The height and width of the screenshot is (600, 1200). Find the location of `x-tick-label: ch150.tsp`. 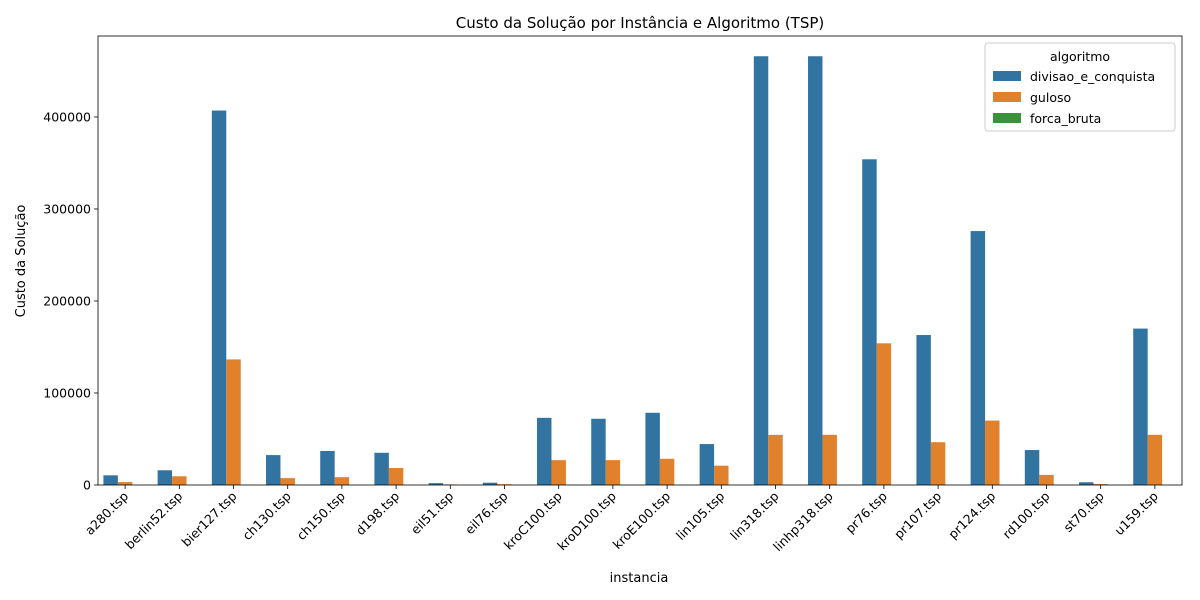

x-tick-label: ch150.tsp is located at coordinates (321, 515).